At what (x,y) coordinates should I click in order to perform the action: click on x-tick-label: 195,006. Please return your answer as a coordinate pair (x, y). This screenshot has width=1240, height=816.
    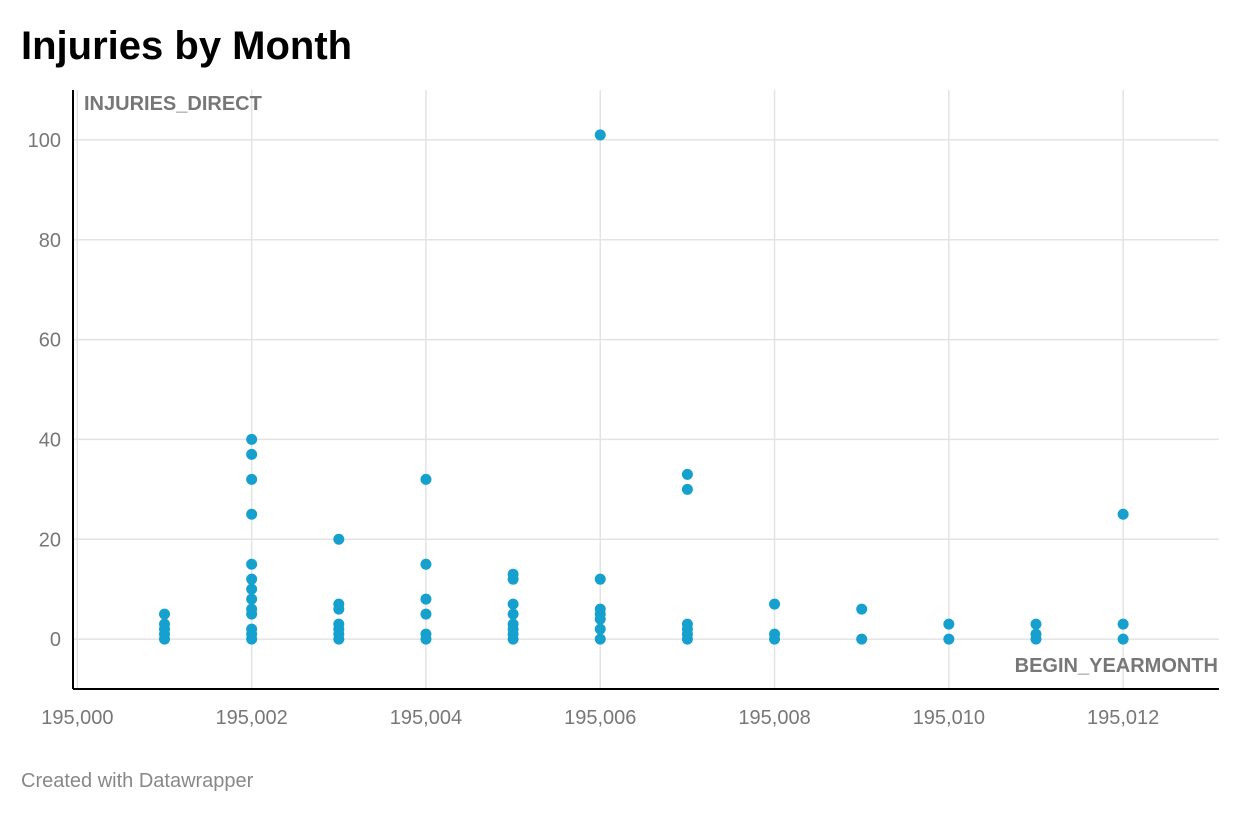
    Looking at the image, I should click on (600, 718).